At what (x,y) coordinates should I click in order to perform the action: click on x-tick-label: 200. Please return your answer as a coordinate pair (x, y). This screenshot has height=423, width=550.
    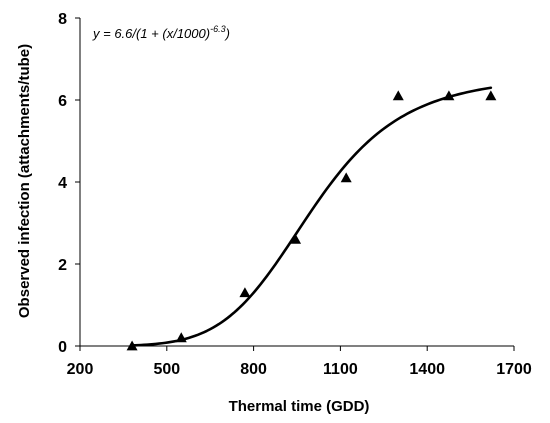
    Looking at the image, I should click on (80, 369).